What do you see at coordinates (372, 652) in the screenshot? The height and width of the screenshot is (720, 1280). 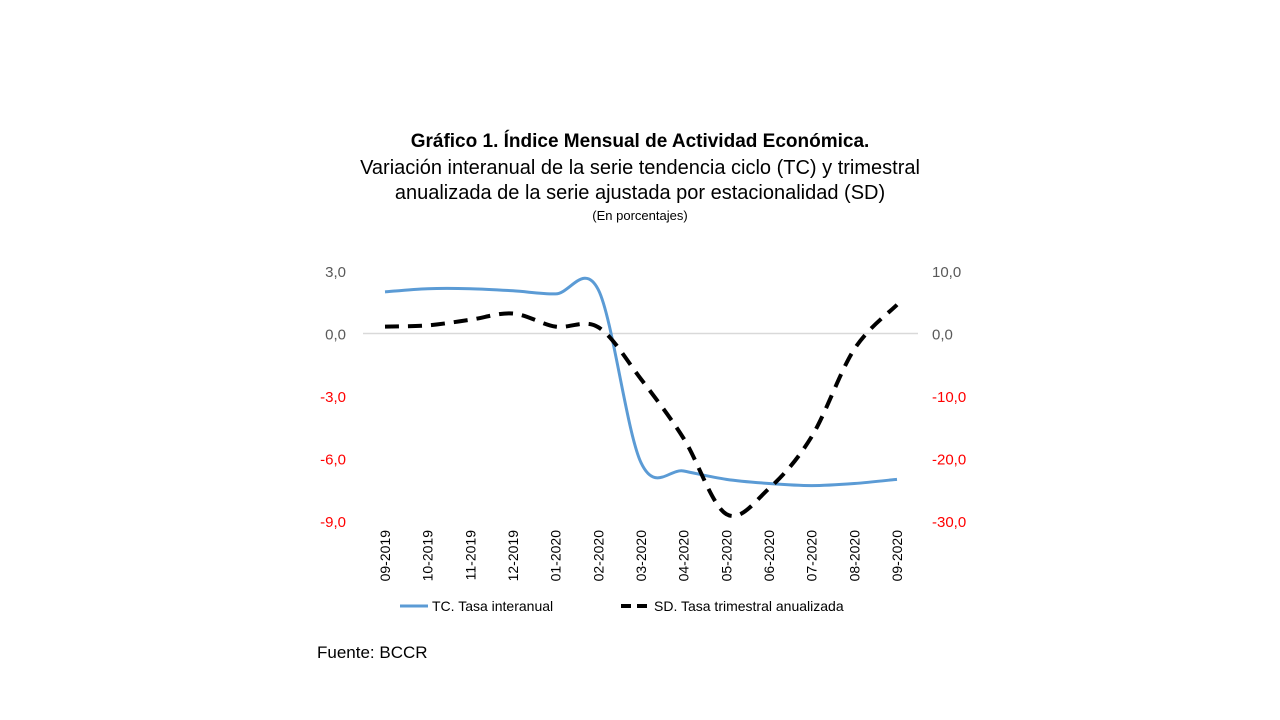 I see `source-note: Fuente: BCCR` at bounding box center [372, 652].